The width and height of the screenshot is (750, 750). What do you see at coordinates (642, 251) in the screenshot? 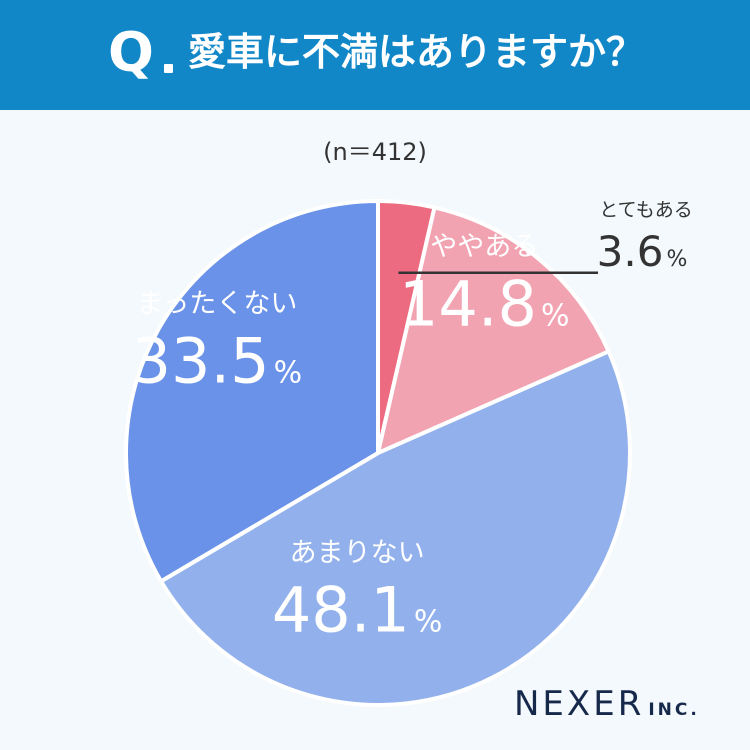
I see `slice-label-value: 3.6%` at bounding box center [642, 251].